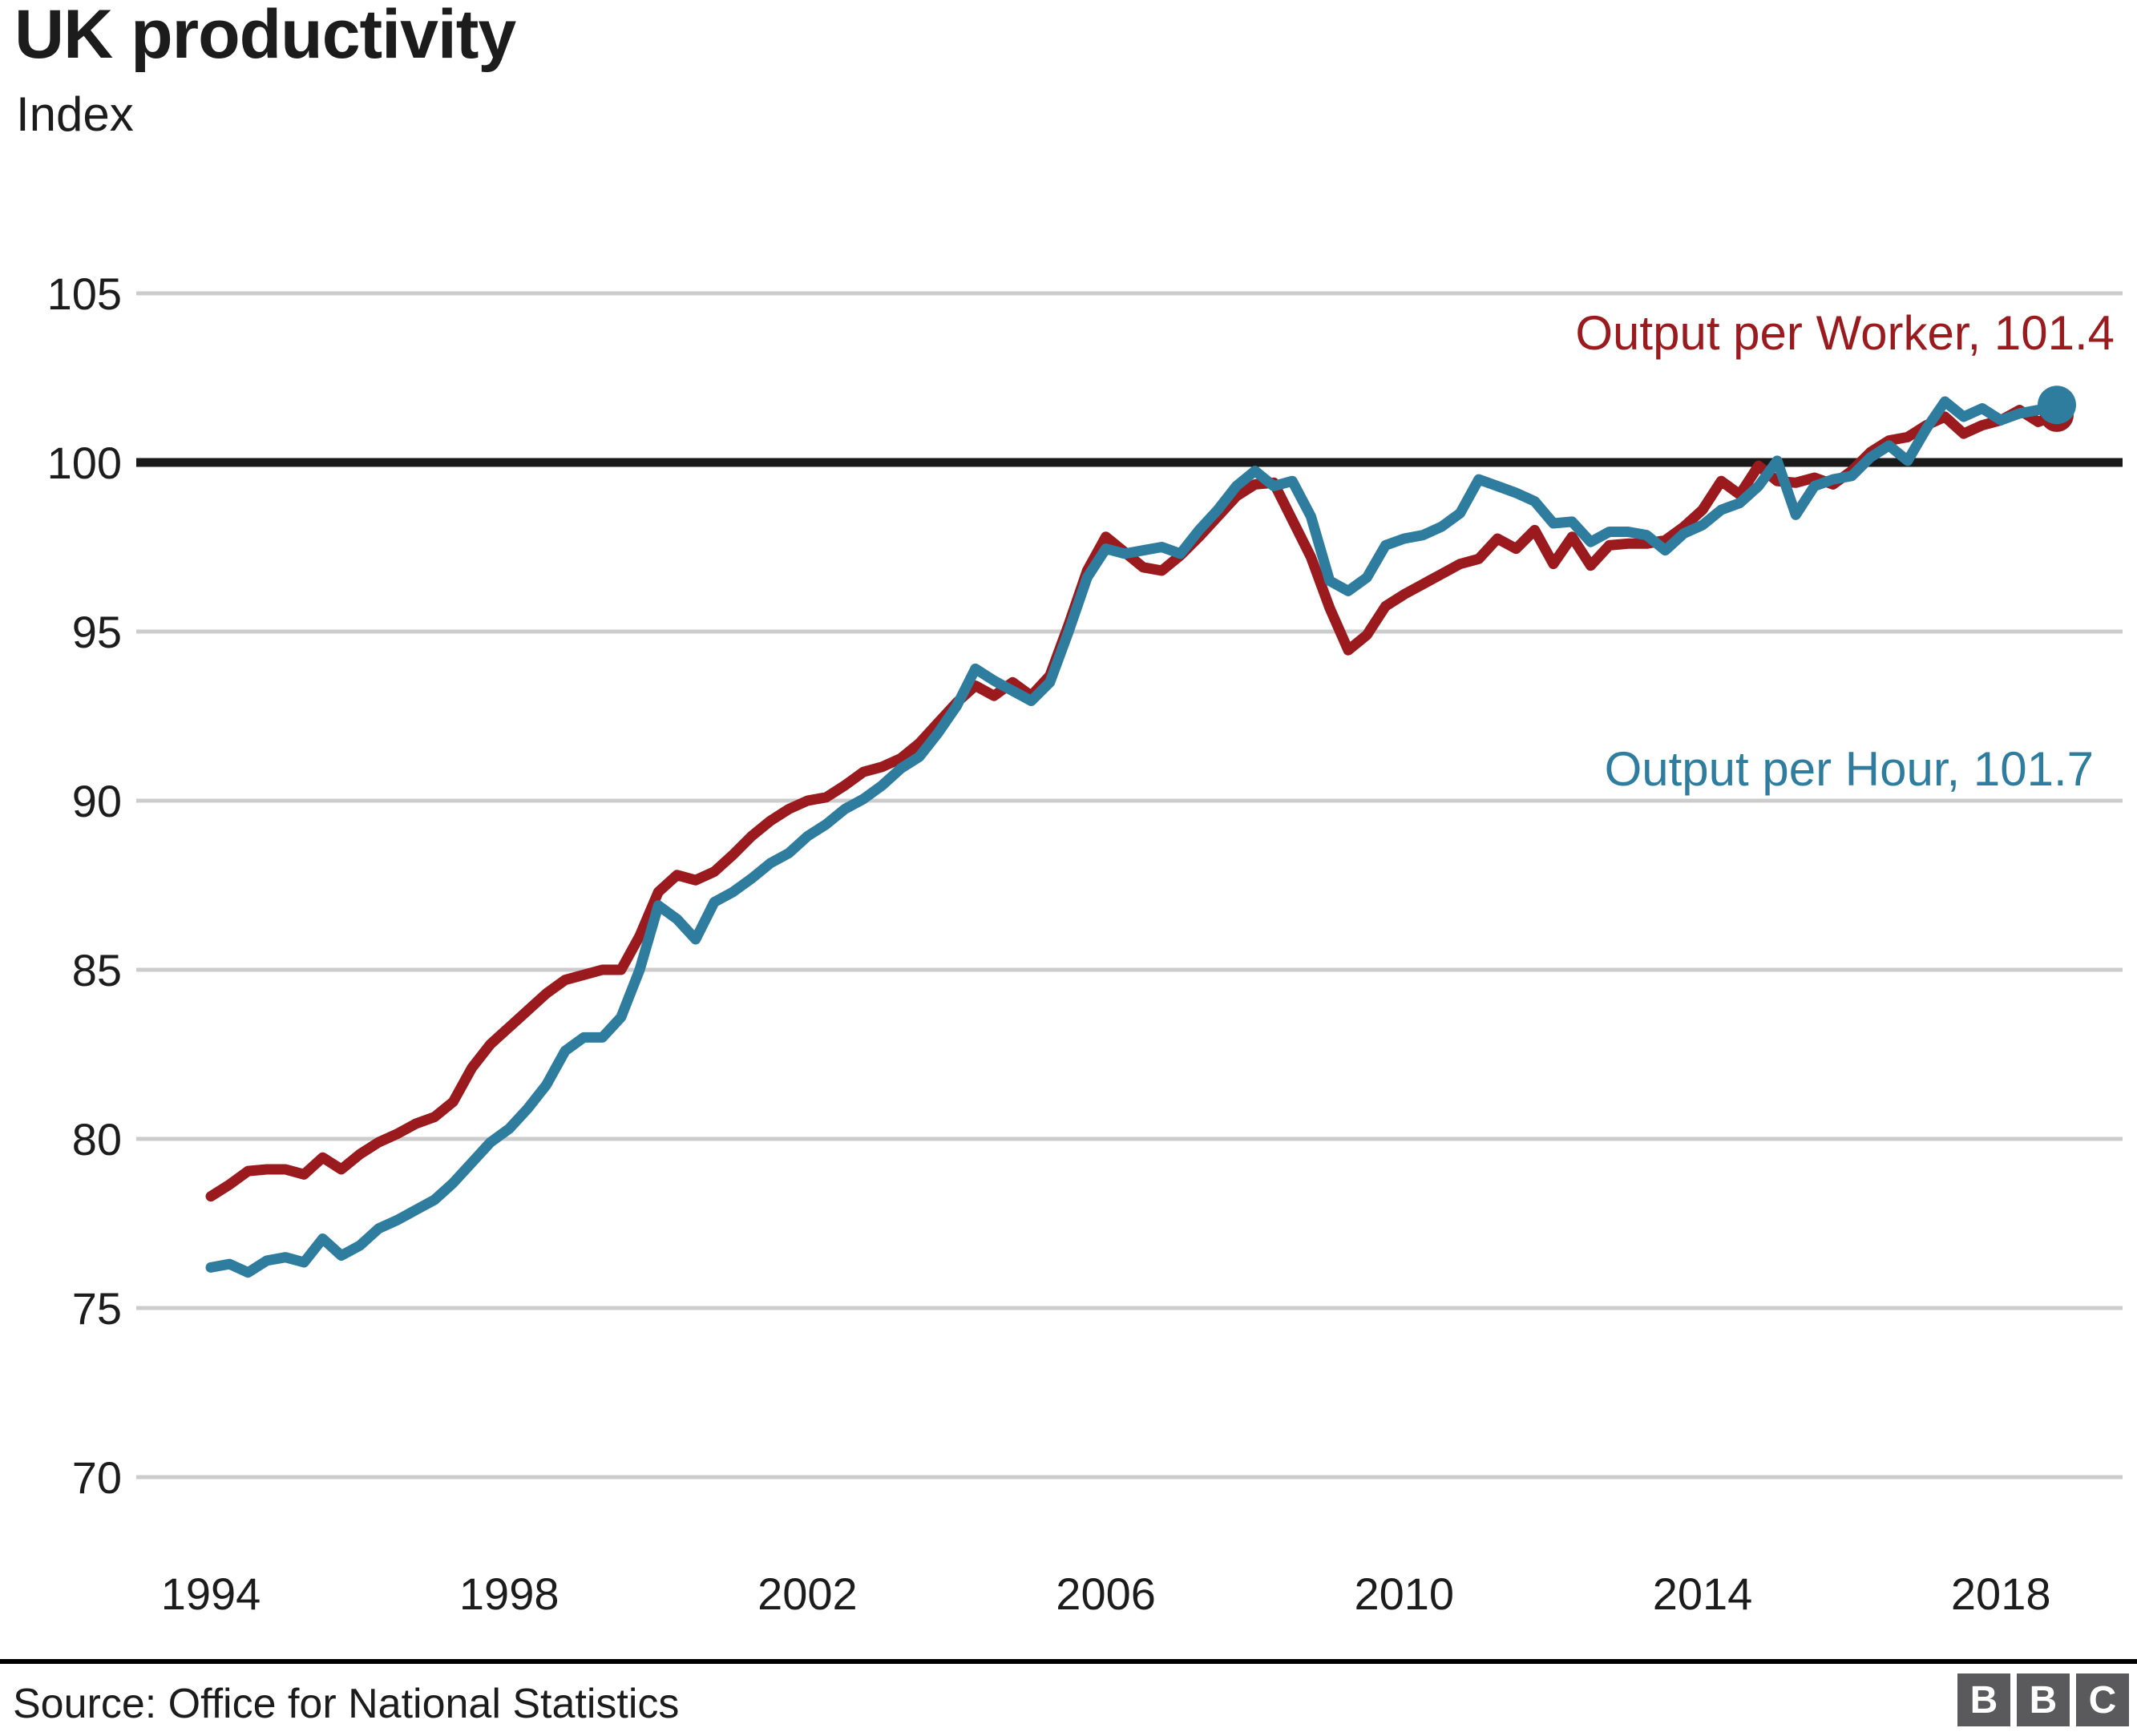  What do you see at coordinates (1845, 333) in the screenshot?
I see `series-label-output-per-worker: Output per Worker, 101.4` at bounding box center [1845, 333].